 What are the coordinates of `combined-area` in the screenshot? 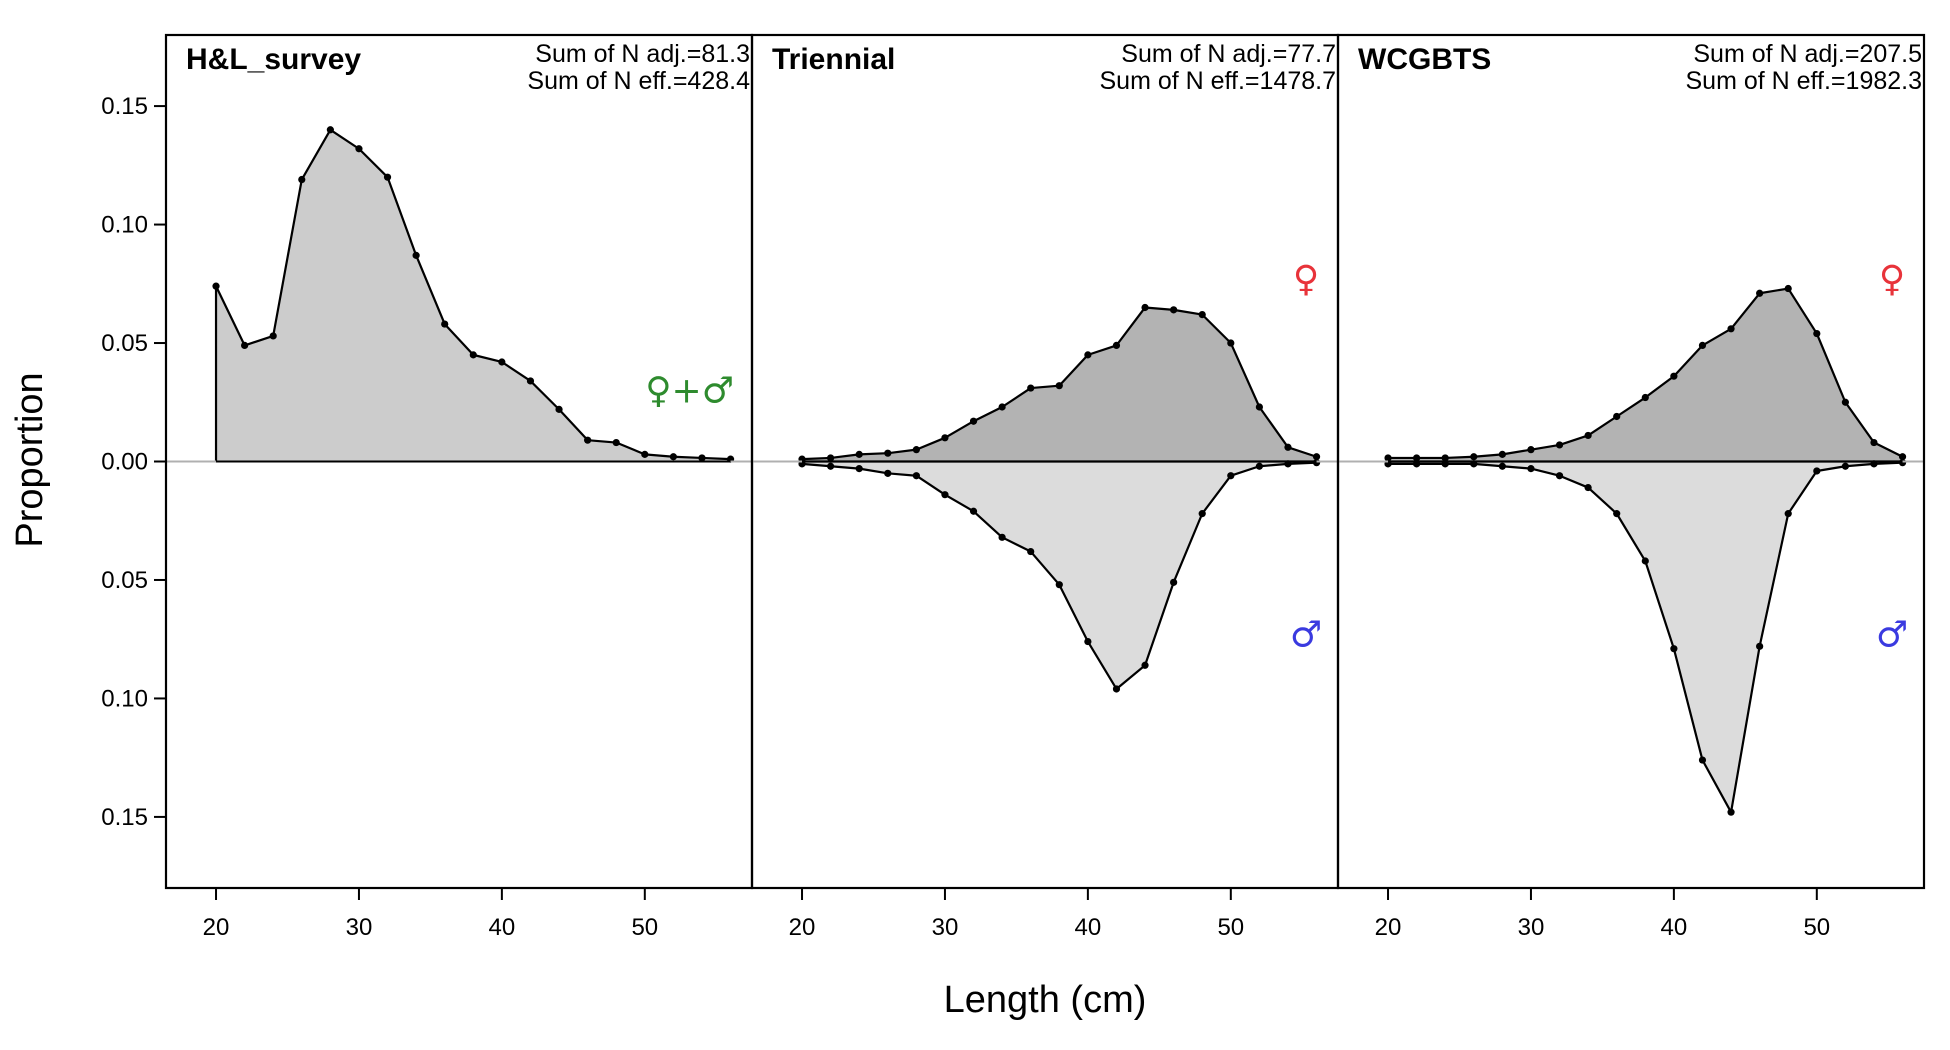 It's located at (473, 295).